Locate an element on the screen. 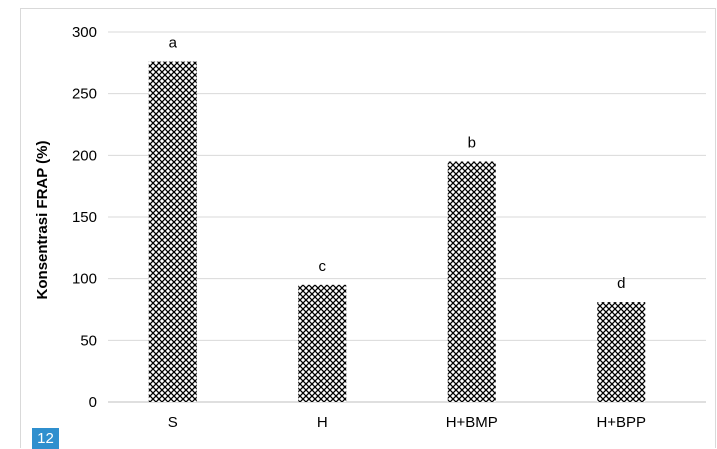  page-number-badge: 12 is located at coordinates (45, 438).